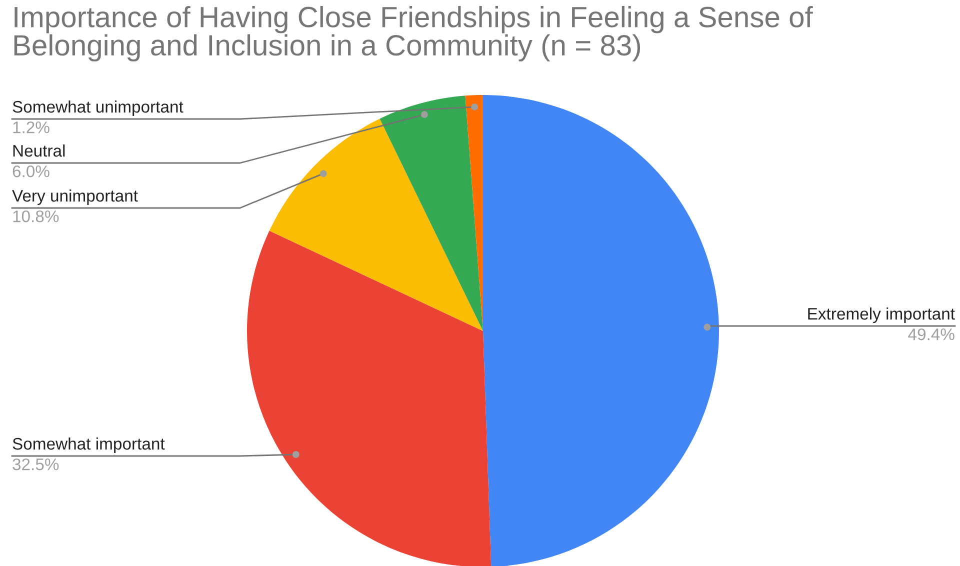  I want to click on data-label: 32.5%, so click(35, 464).